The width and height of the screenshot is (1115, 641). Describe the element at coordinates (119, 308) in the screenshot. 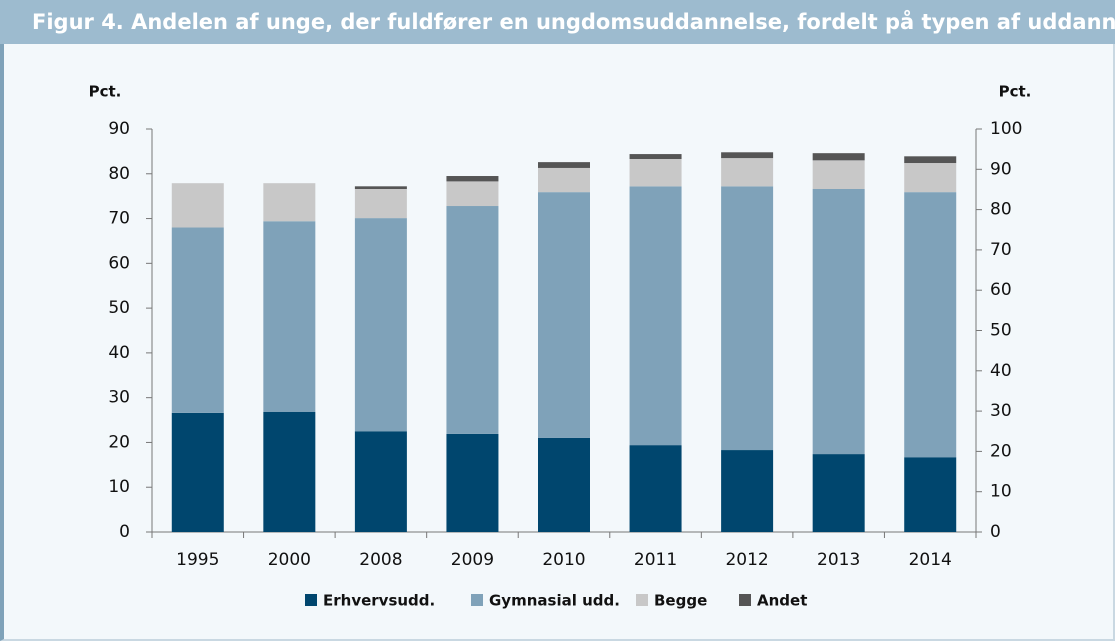

I see `y-tick-label: 50` at that location.